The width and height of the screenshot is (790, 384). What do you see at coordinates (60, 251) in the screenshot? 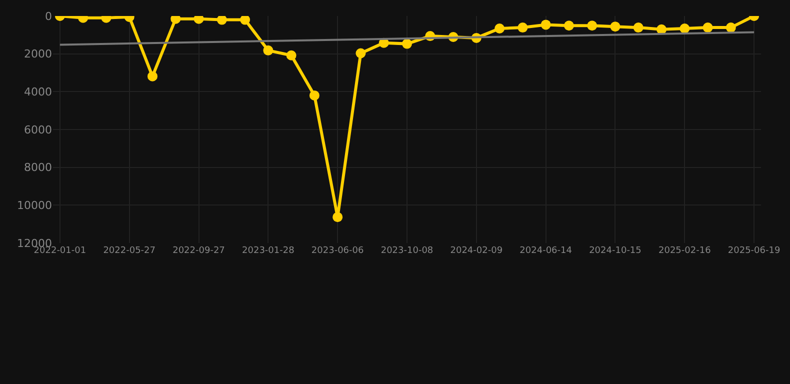
I see `x-tick-label: 2022-01-01` at bounding box center [60, 251].